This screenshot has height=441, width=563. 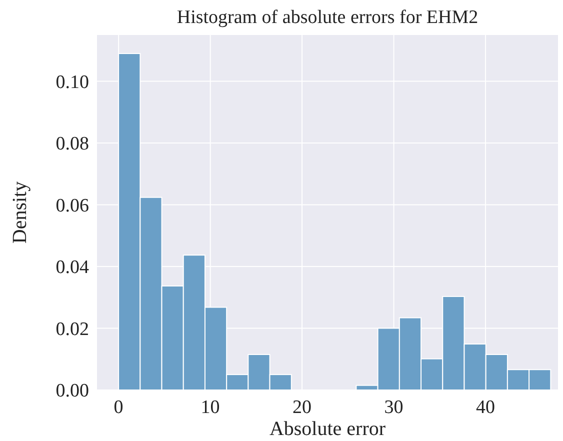 I want to click on x-tick-label: 0, so click(x=119, y=407).